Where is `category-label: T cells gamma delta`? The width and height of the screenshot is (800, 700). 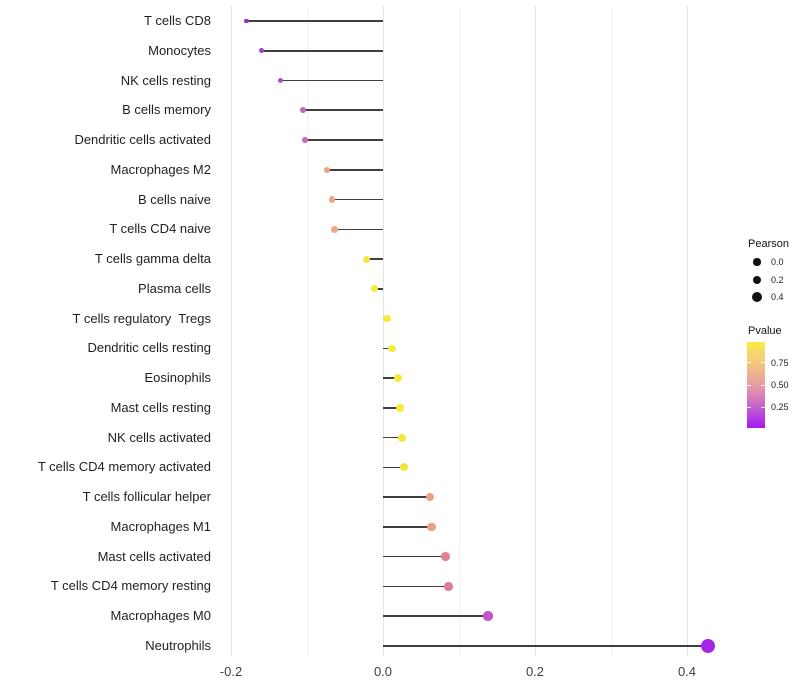
category-label: T cells gamma delta is located at coordinates (152, 259).